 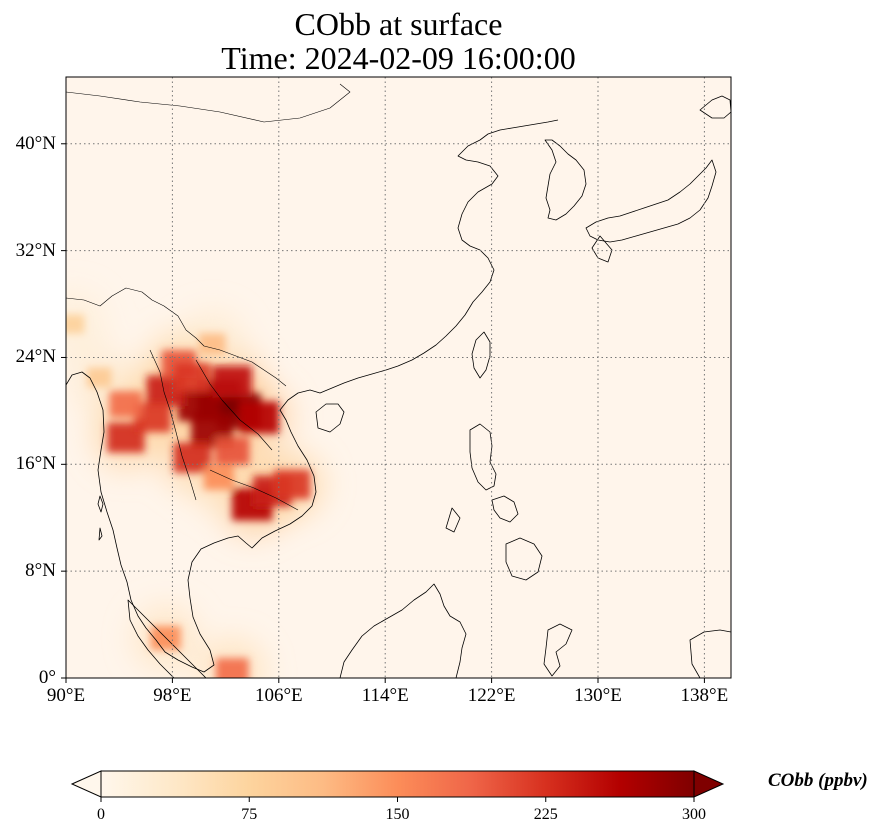 What do you see at coordinates (35, 464) in the screenshot?
I see `lat-tick-label: 16°N` at bounding box center [35, 464].